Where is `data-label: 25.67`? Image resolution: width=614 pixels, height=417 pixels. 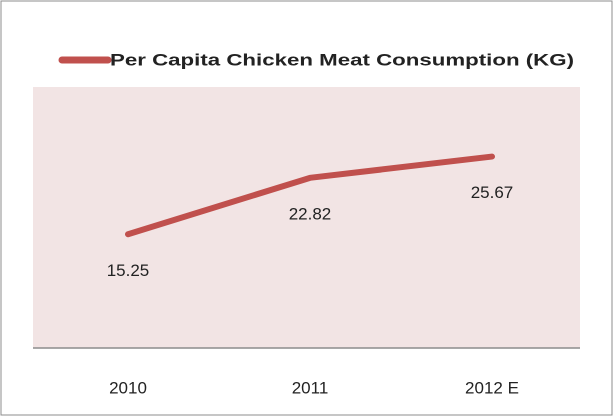 data-label: 25.67 is located at coordinates (492, 192).